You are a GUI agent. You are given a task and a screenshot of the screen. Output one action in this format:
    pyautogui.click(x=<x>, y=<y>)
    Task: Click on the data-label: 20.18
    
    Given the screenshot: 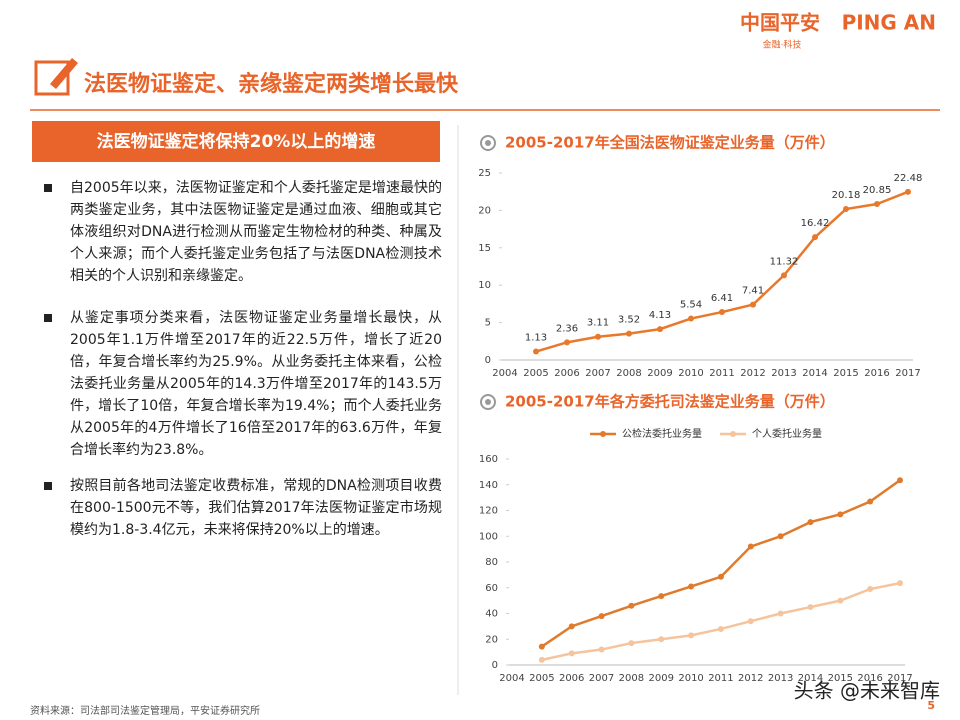 What is the action you would take?
    pyautogui.click(x=846, y=195)
    